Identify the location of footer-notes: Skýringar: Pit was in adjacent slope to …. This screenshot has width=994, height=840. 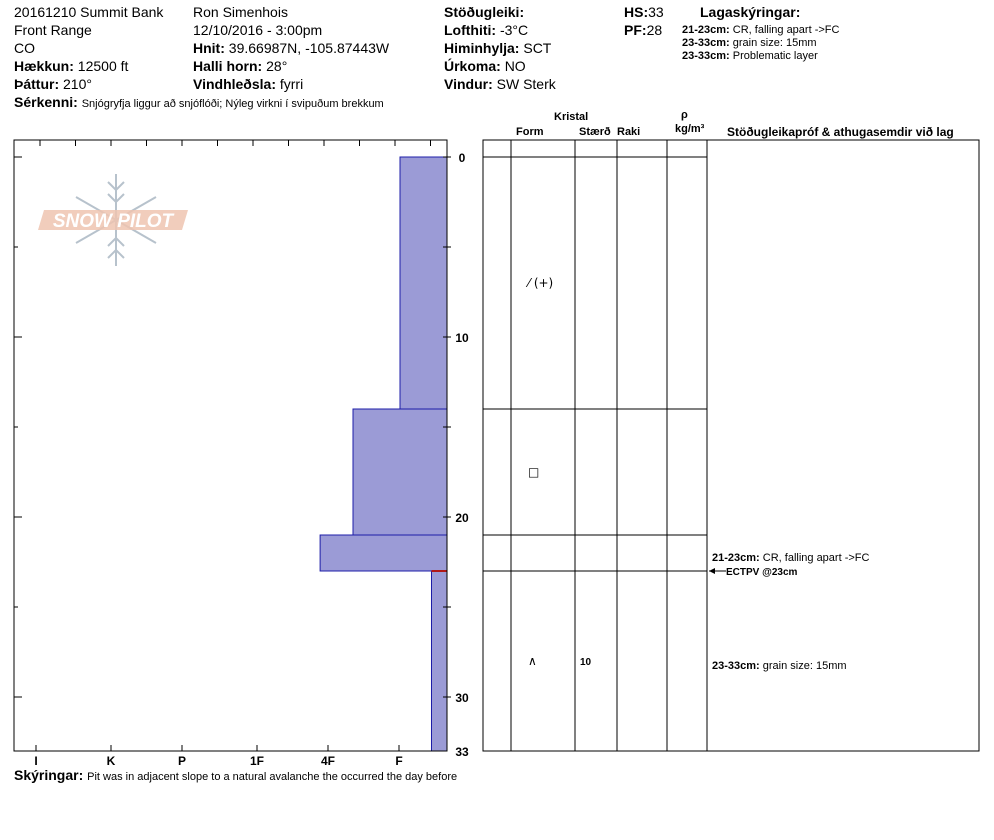
(236, 775).